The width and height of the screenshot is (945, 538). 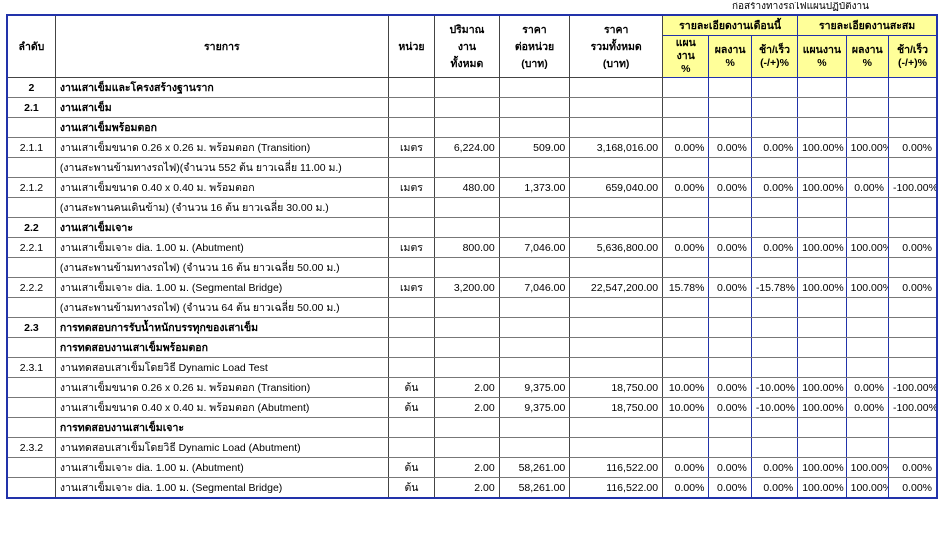 I want to click on cell-total-price: 18,750.00, so click(x=616, y=388).